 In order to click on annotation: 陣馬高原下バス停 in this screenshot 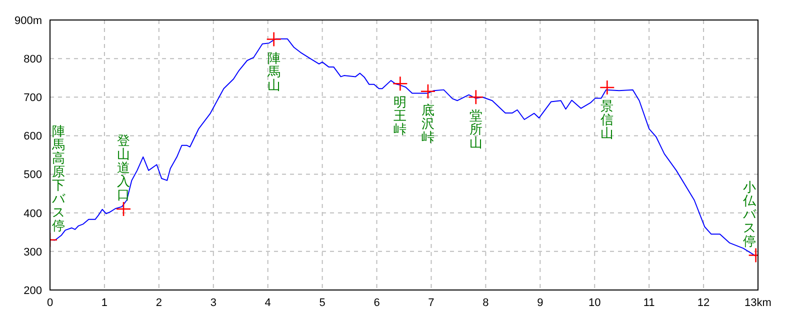, I will do `click(58, 179)`.